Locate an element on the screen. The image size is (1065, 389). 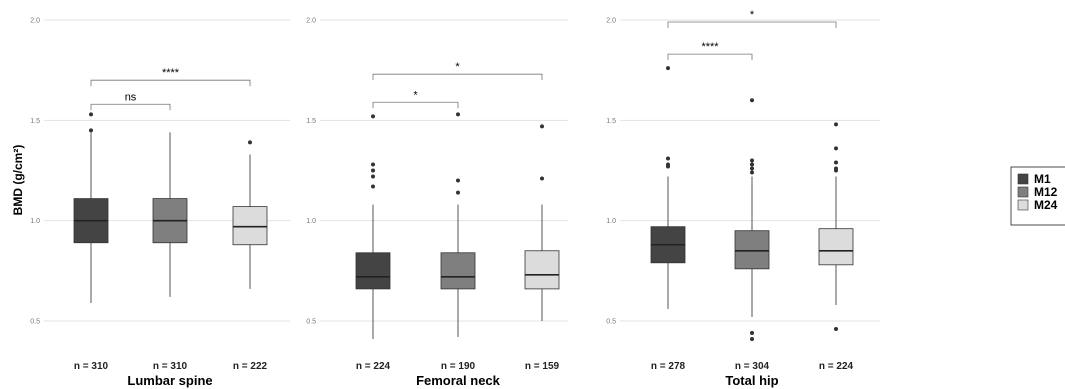
n-count-label: n = 190 is located at coordinates (458, 366).